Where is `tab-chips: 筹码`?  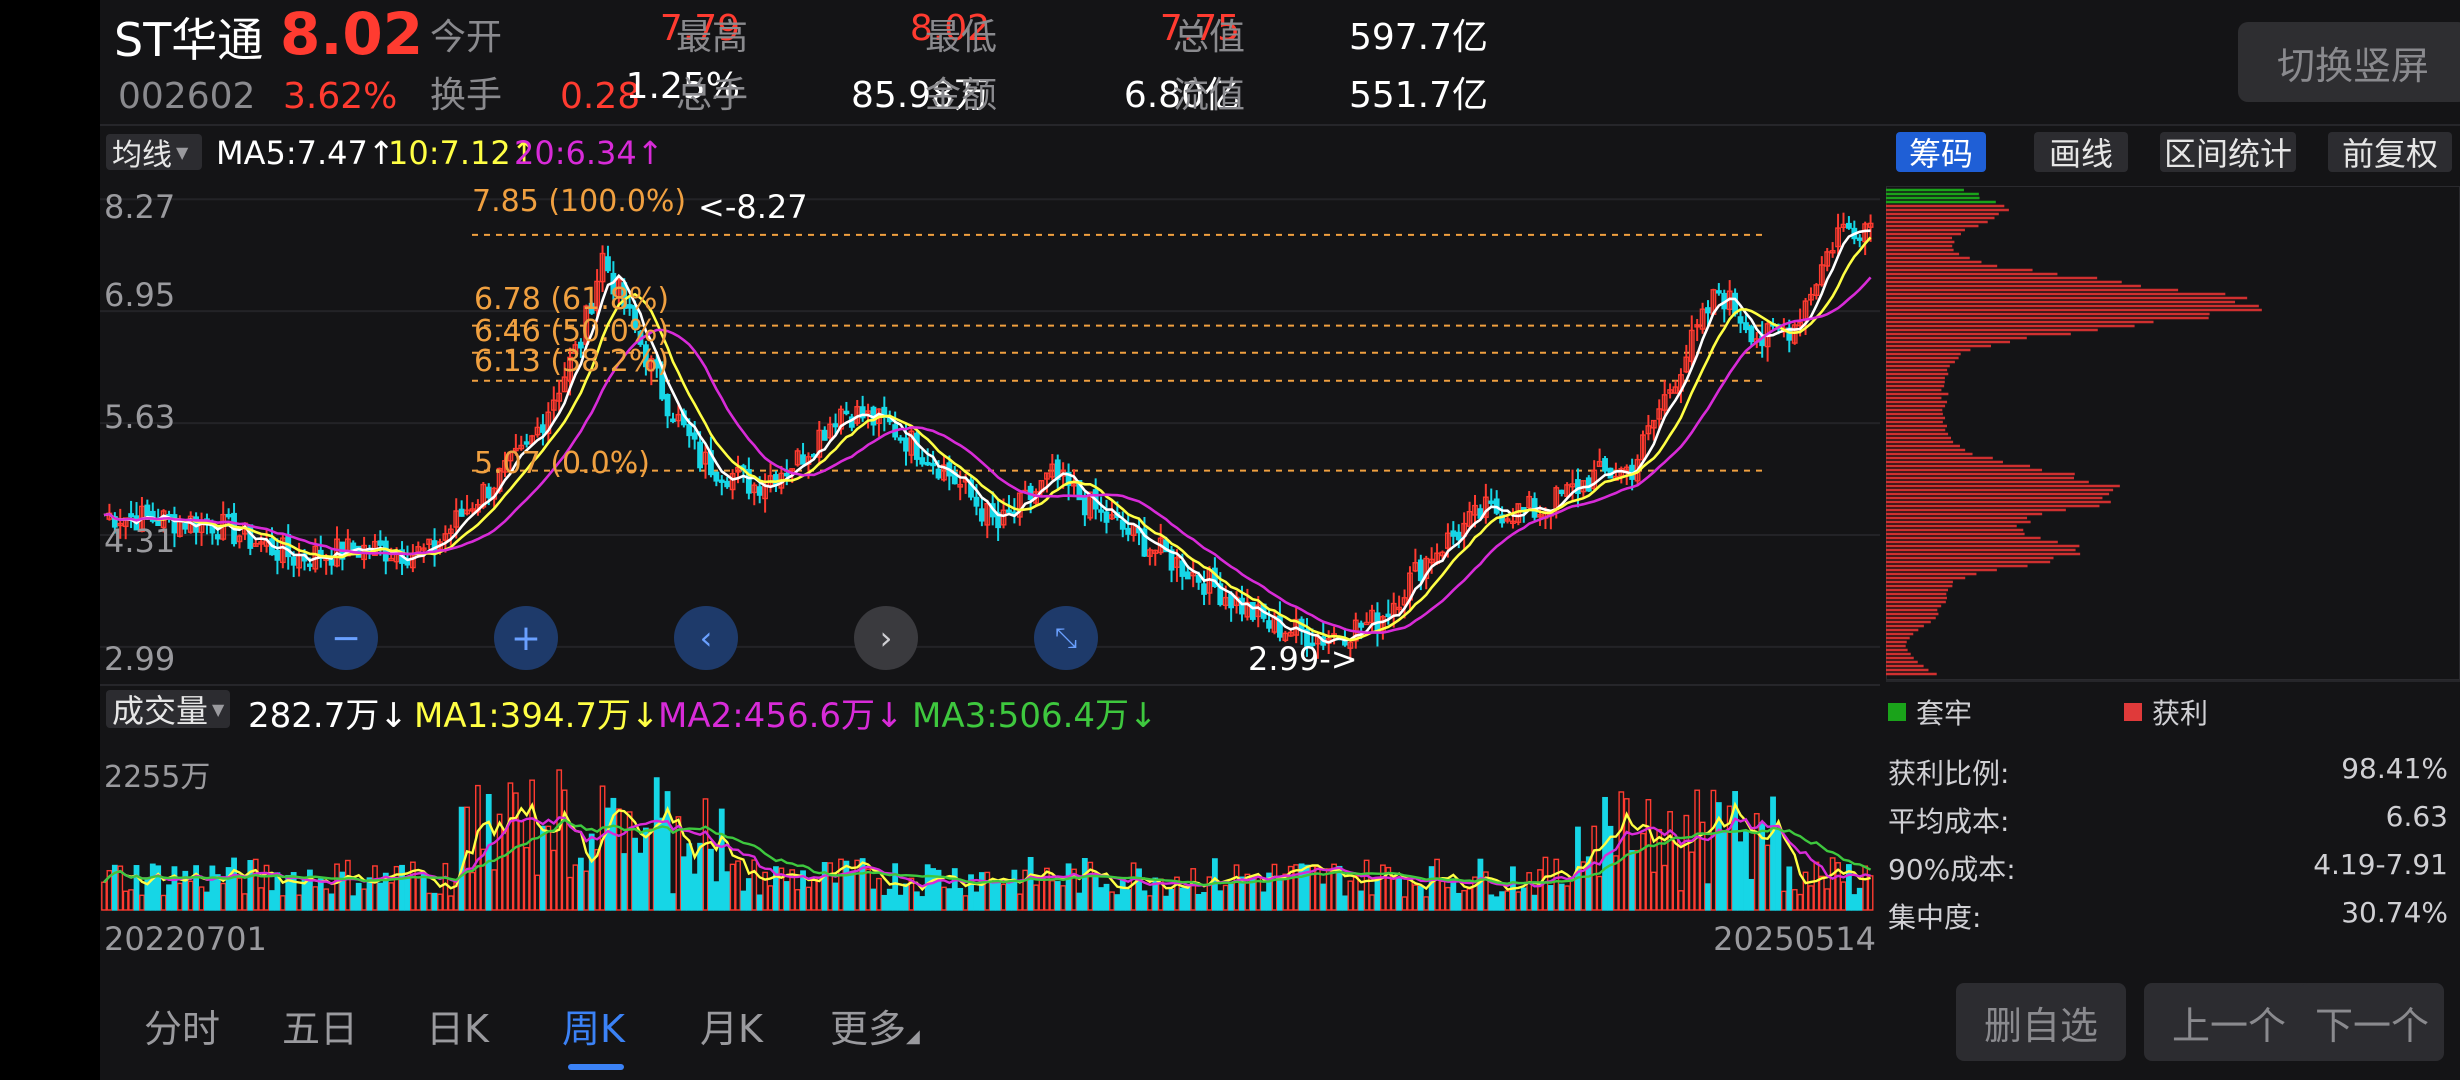
tab-chips: 筹码 is located at coordinates (1941, 152).